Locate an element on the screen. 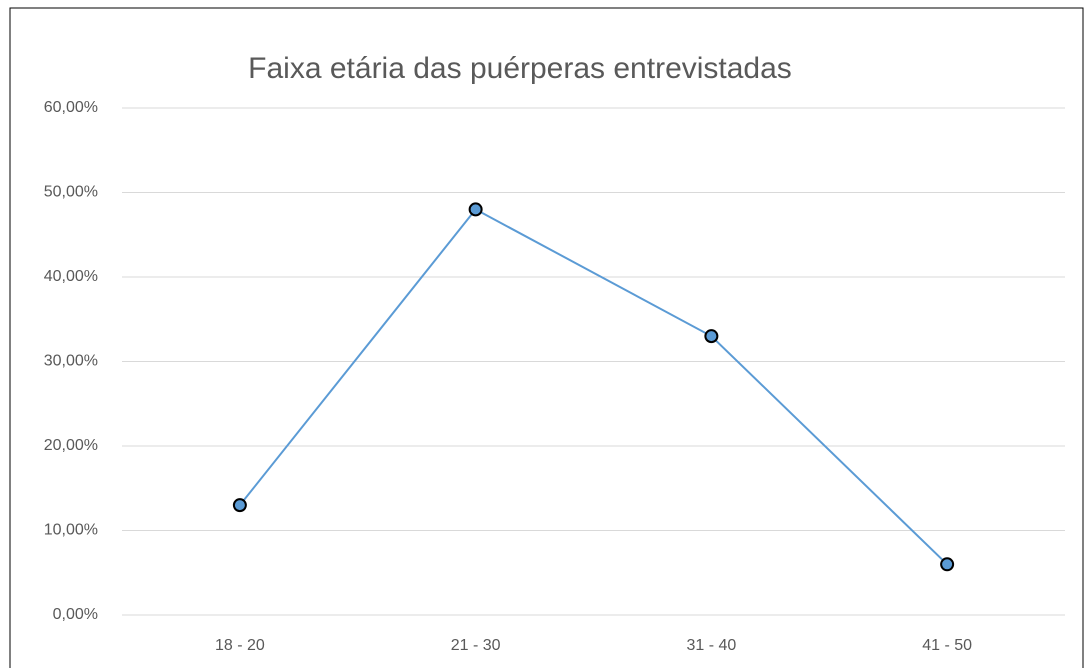 The width and height of the screenshot is (1085, 668). y-tick-label: 60,00% is located at coordinates (71, 107).